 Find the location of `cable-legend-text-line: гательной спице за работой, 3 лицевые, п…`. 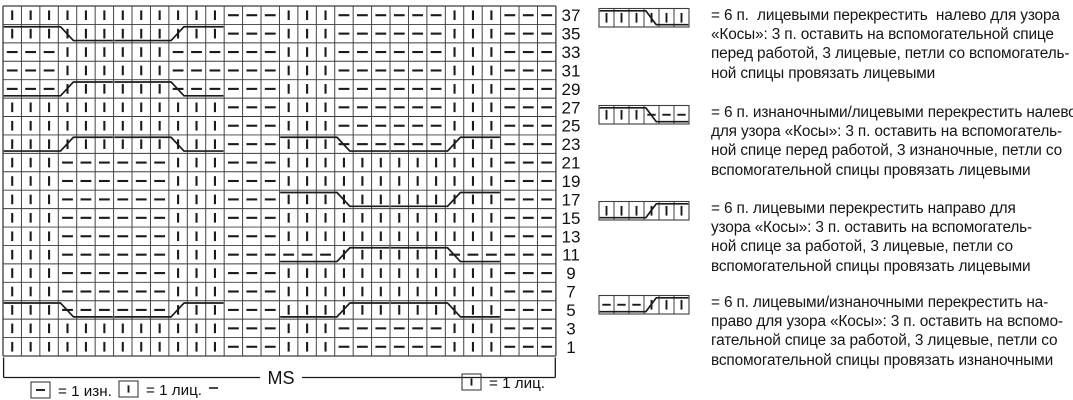

cable-legend-text-line: гательной спице за работой, 3 лицевые, п… is located at coordinates (884, 341).